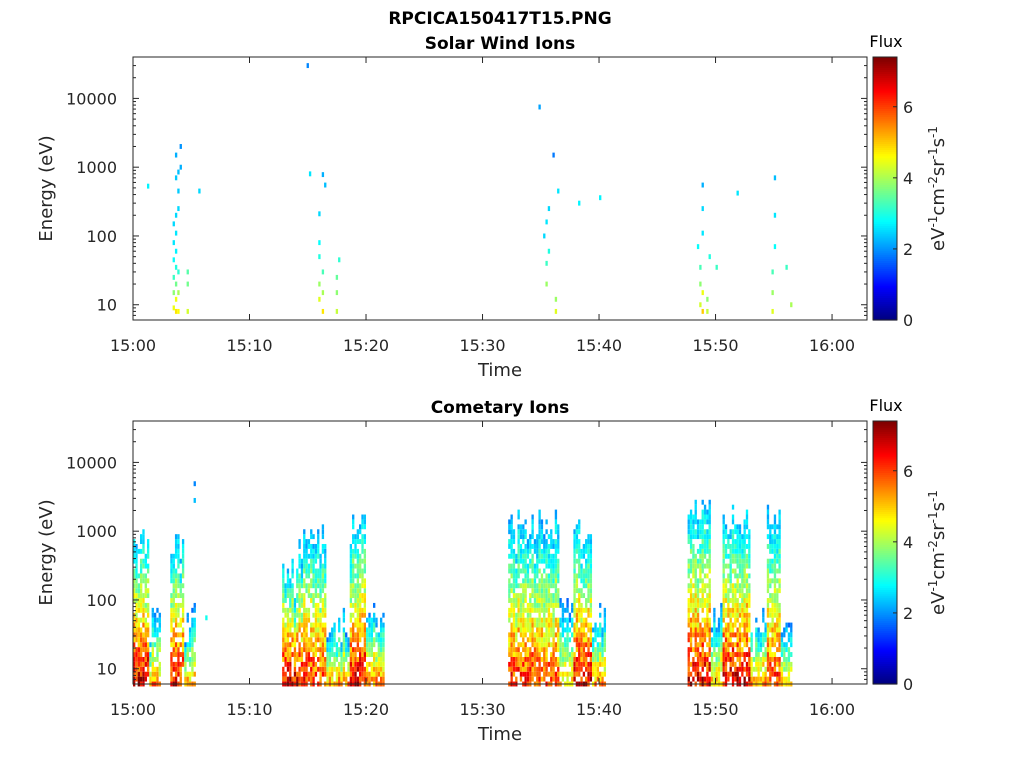  I want to click on y-tick-label: 100, so click(101, 236).